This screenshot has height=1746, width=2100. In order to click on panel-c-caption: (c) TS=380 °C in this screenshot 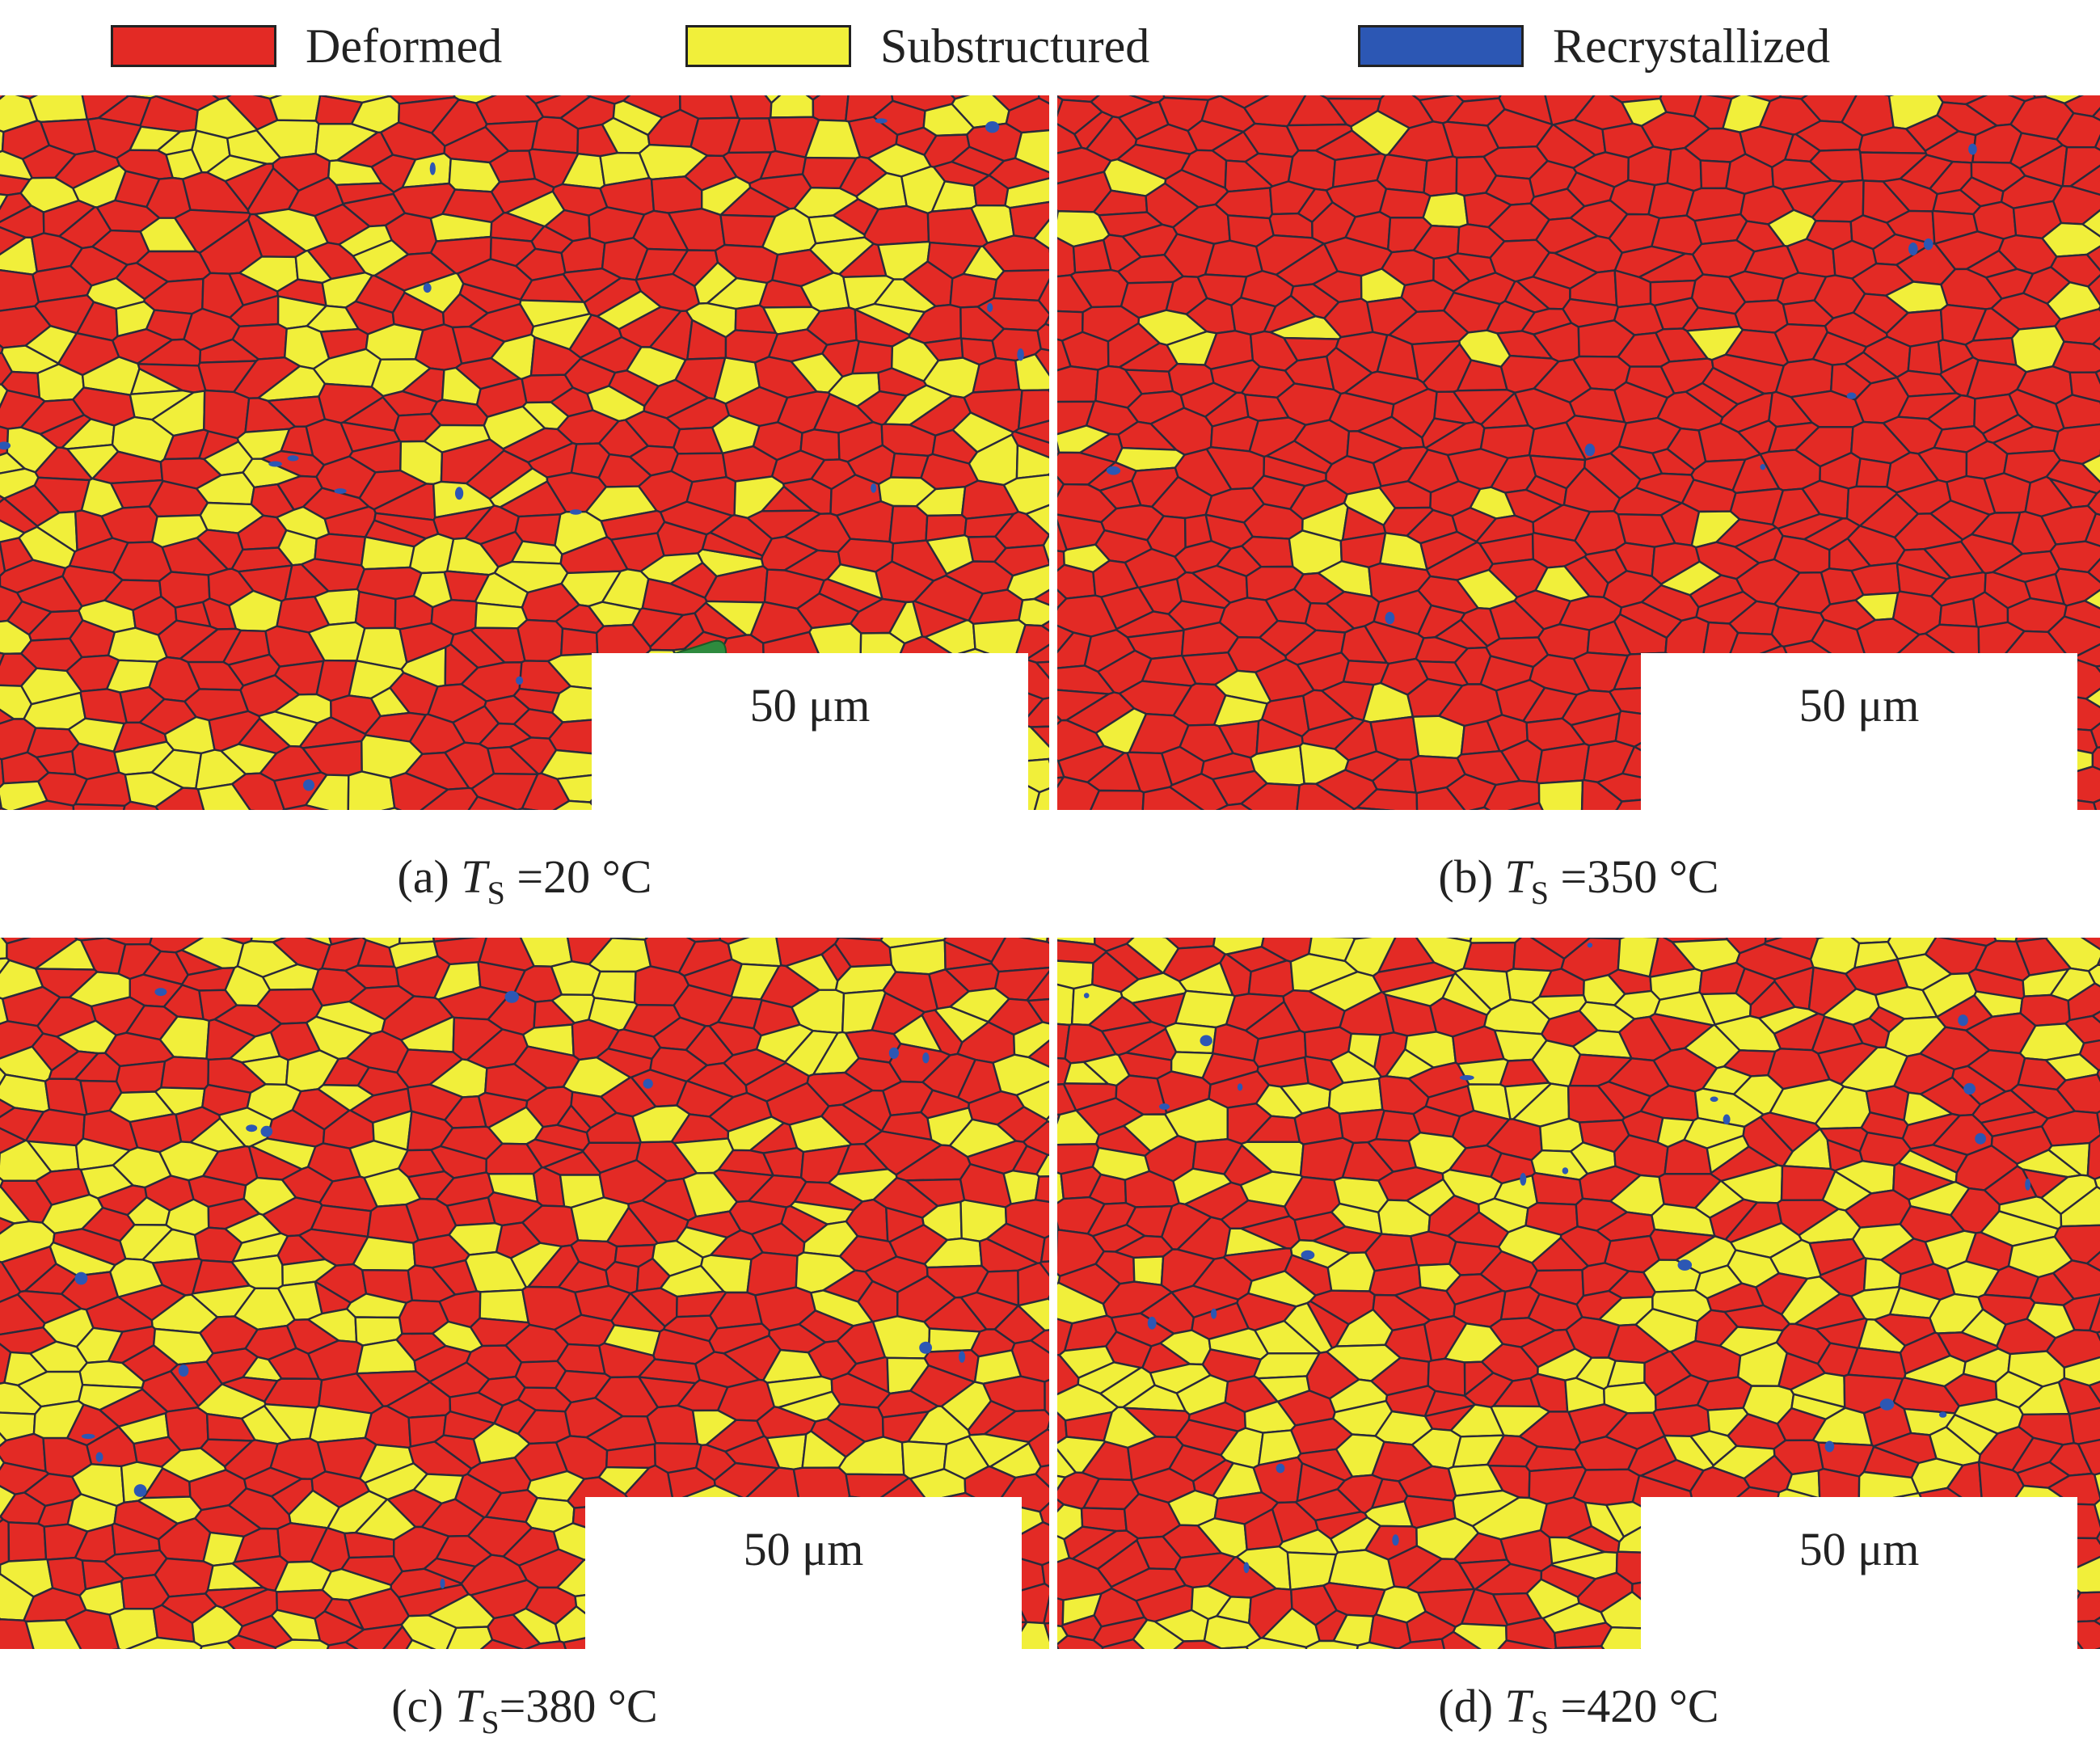, I will do `click(524, 1711)`.